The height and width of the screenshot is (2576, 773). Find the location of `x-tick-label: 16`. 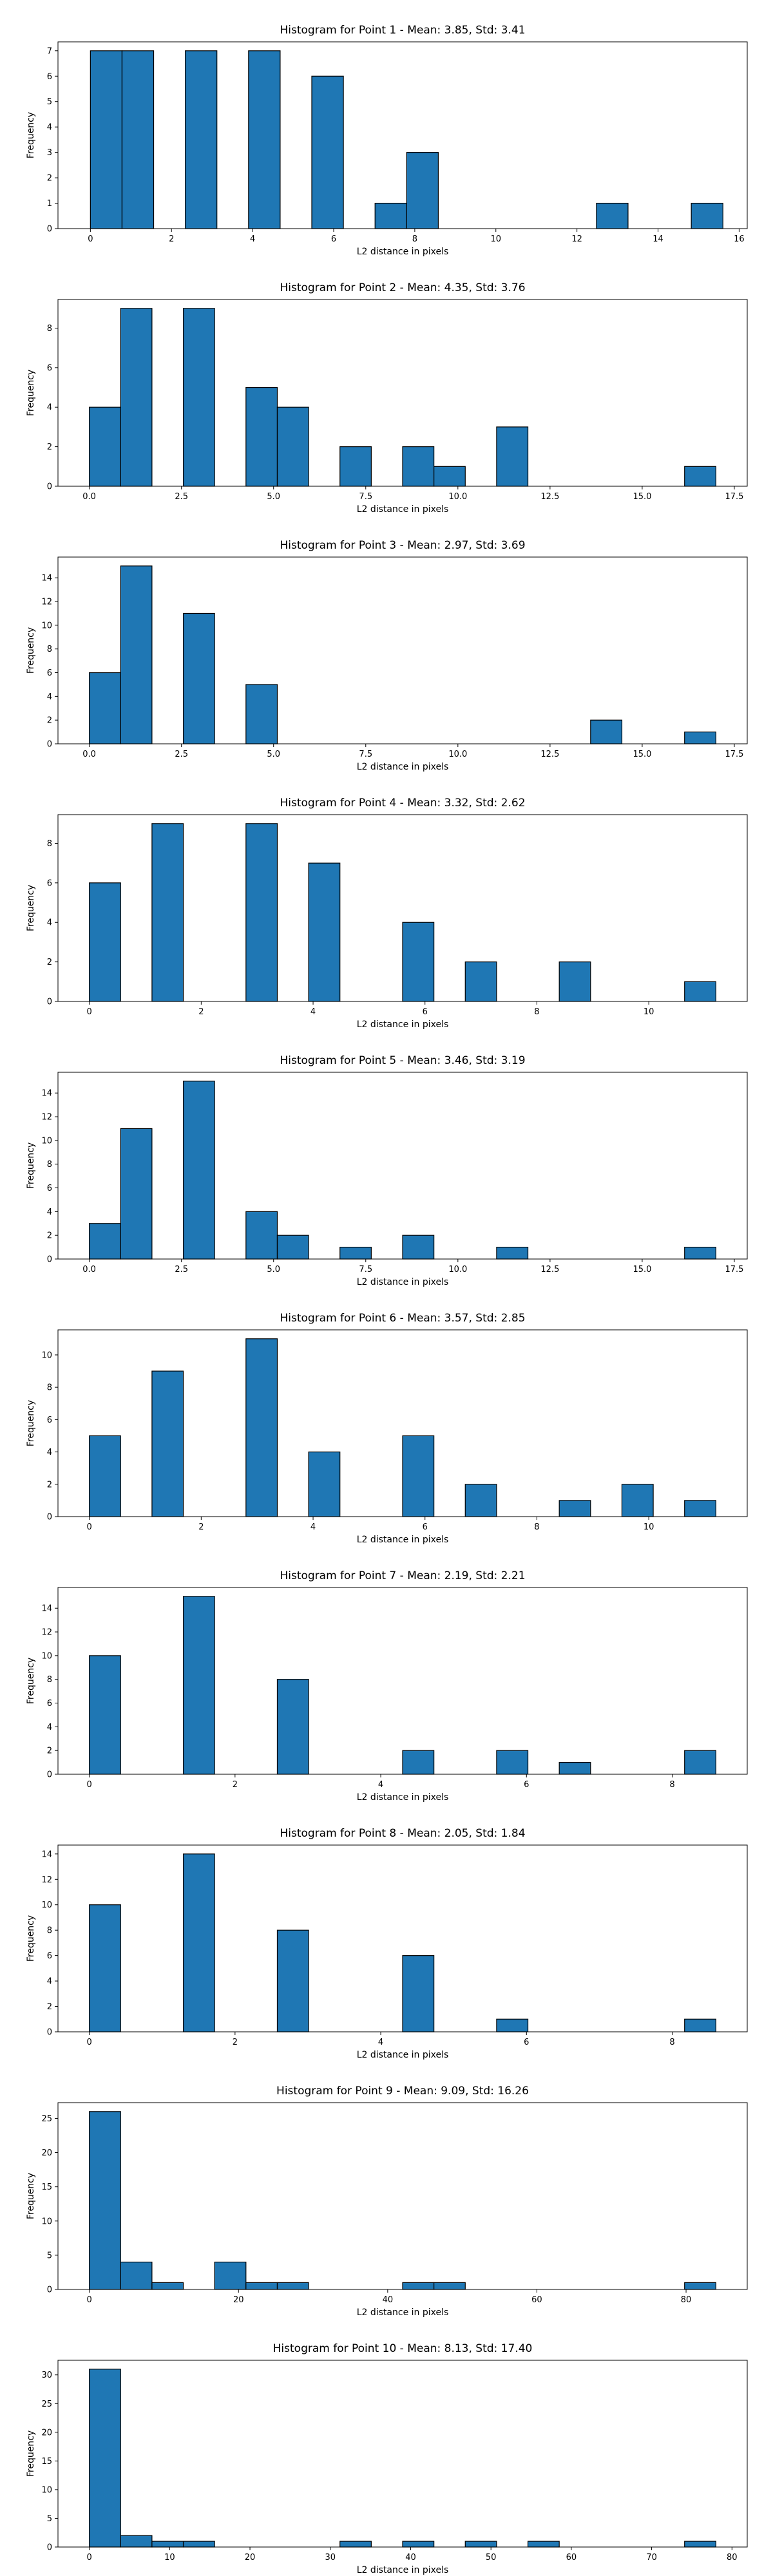

x-tick-label: 16 is located at coordinates (739, 239).